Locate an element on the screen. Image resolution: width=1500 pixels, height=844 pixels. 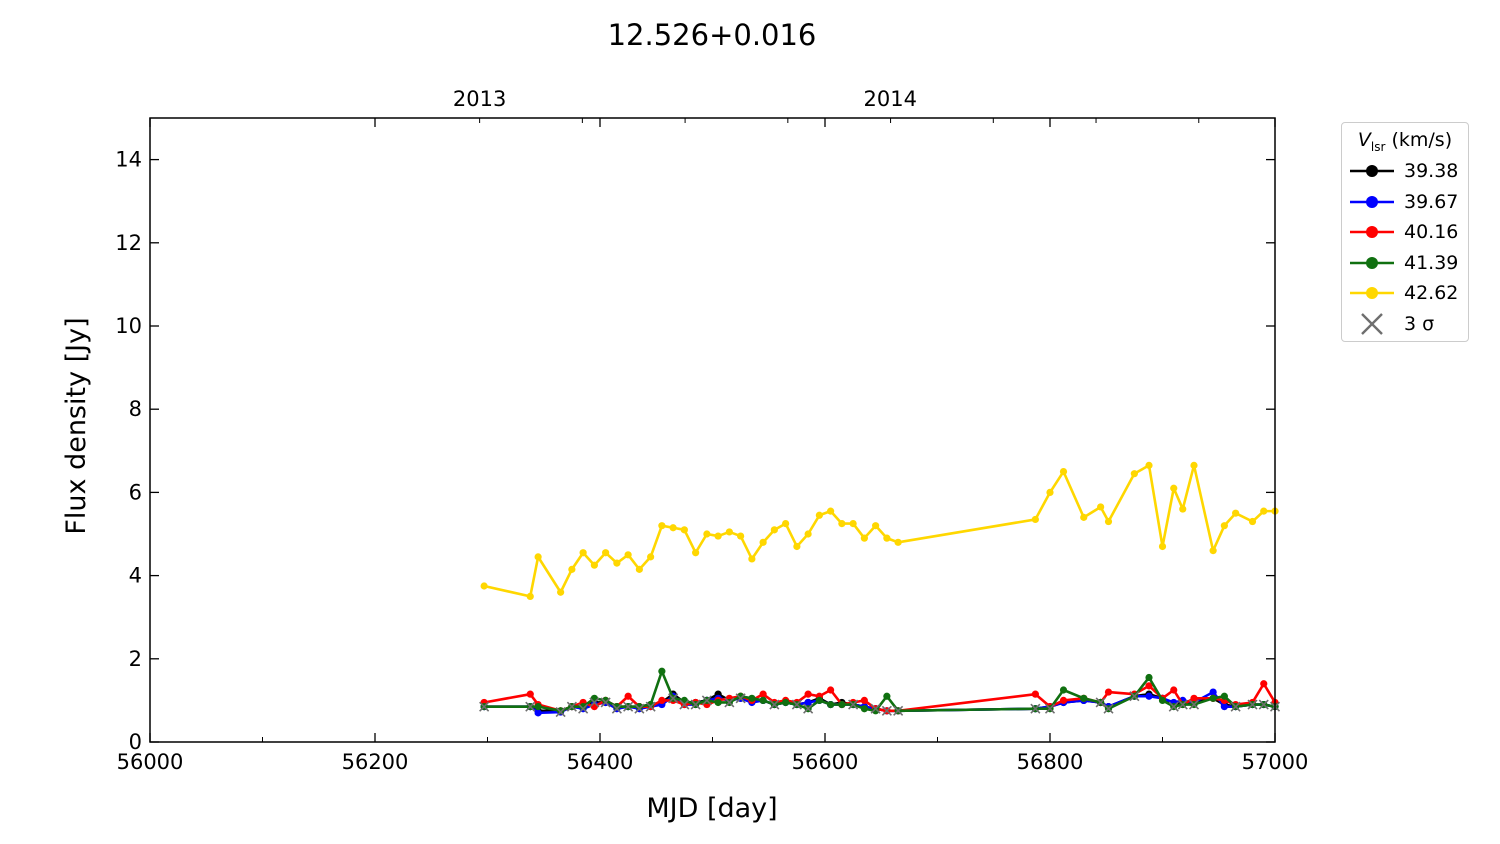
y-tick-label: 6 is located at coordinates (135, 492).